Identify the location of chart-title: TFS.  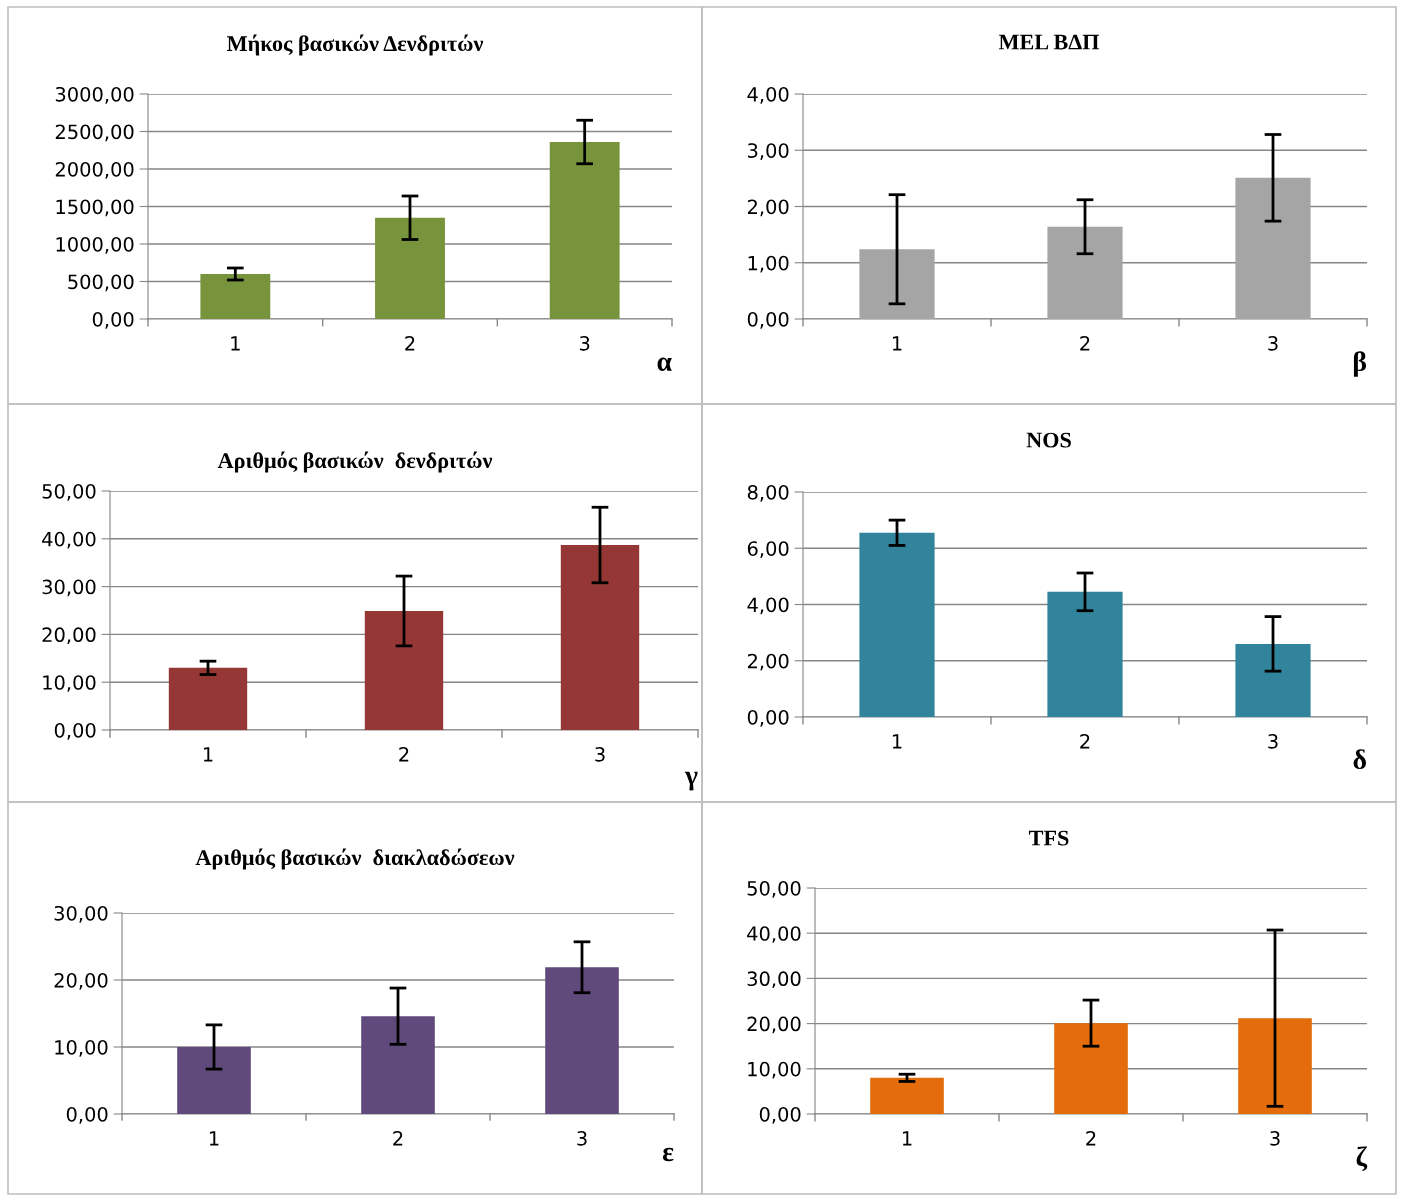
(1048, 838).